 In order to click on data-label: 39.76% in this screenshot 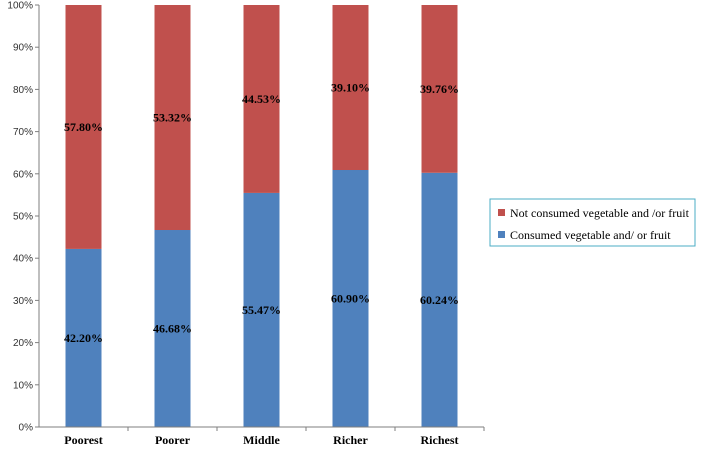, I will do `click(439, 89)`.